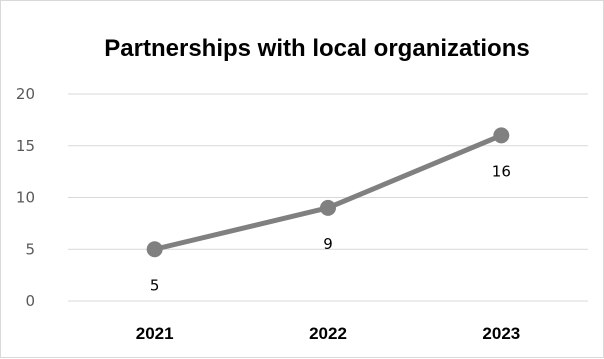  Describe the element at coordinates (501, 135) in the screenshot. I see `data-point-2023` at that location.